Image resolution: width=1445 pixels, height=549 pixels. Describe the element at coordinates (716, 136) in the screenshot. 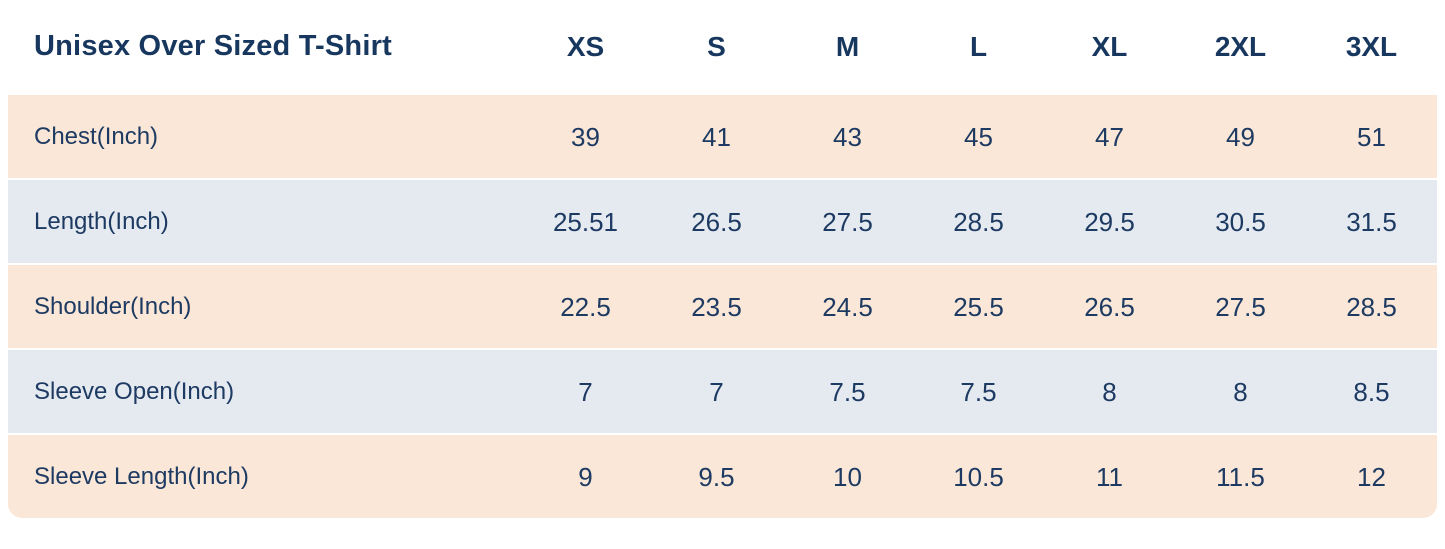

I see `table-cell-chest-s: 41` at that location.